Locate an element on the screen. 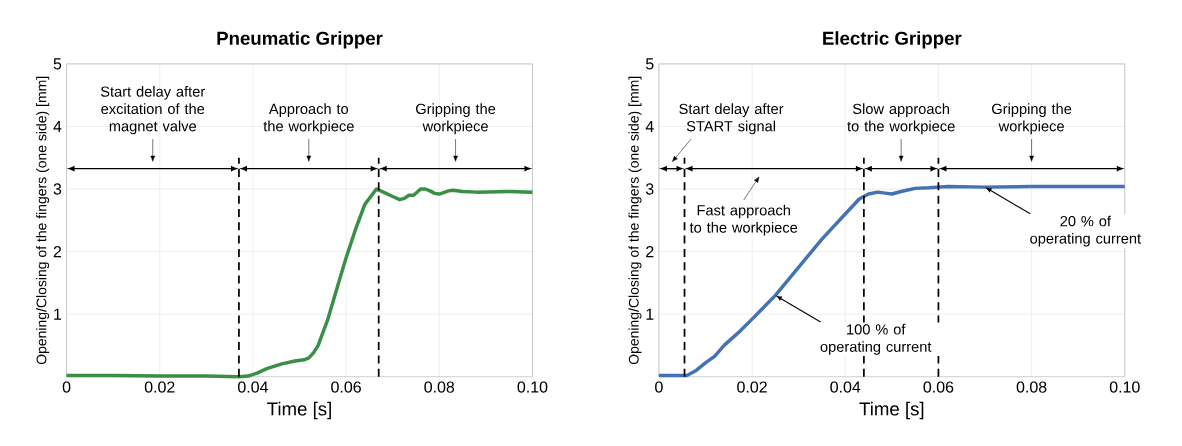  chart-title: Pneumatic Gripper is located at coordinates (300, 40).